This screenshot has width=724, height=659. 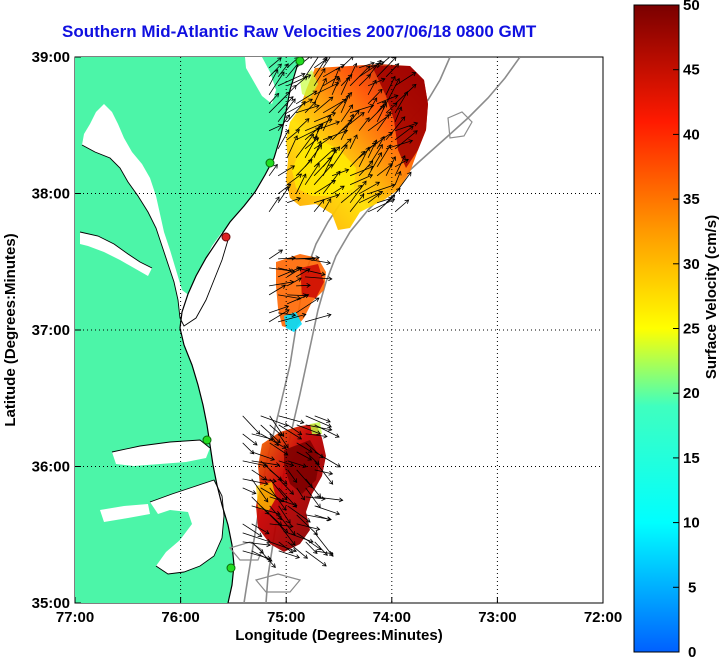 What do you see at coordinates (226, 237) in the screenshot?
I see `radar-station-marker-inactive` at bounding box center [226, 237].